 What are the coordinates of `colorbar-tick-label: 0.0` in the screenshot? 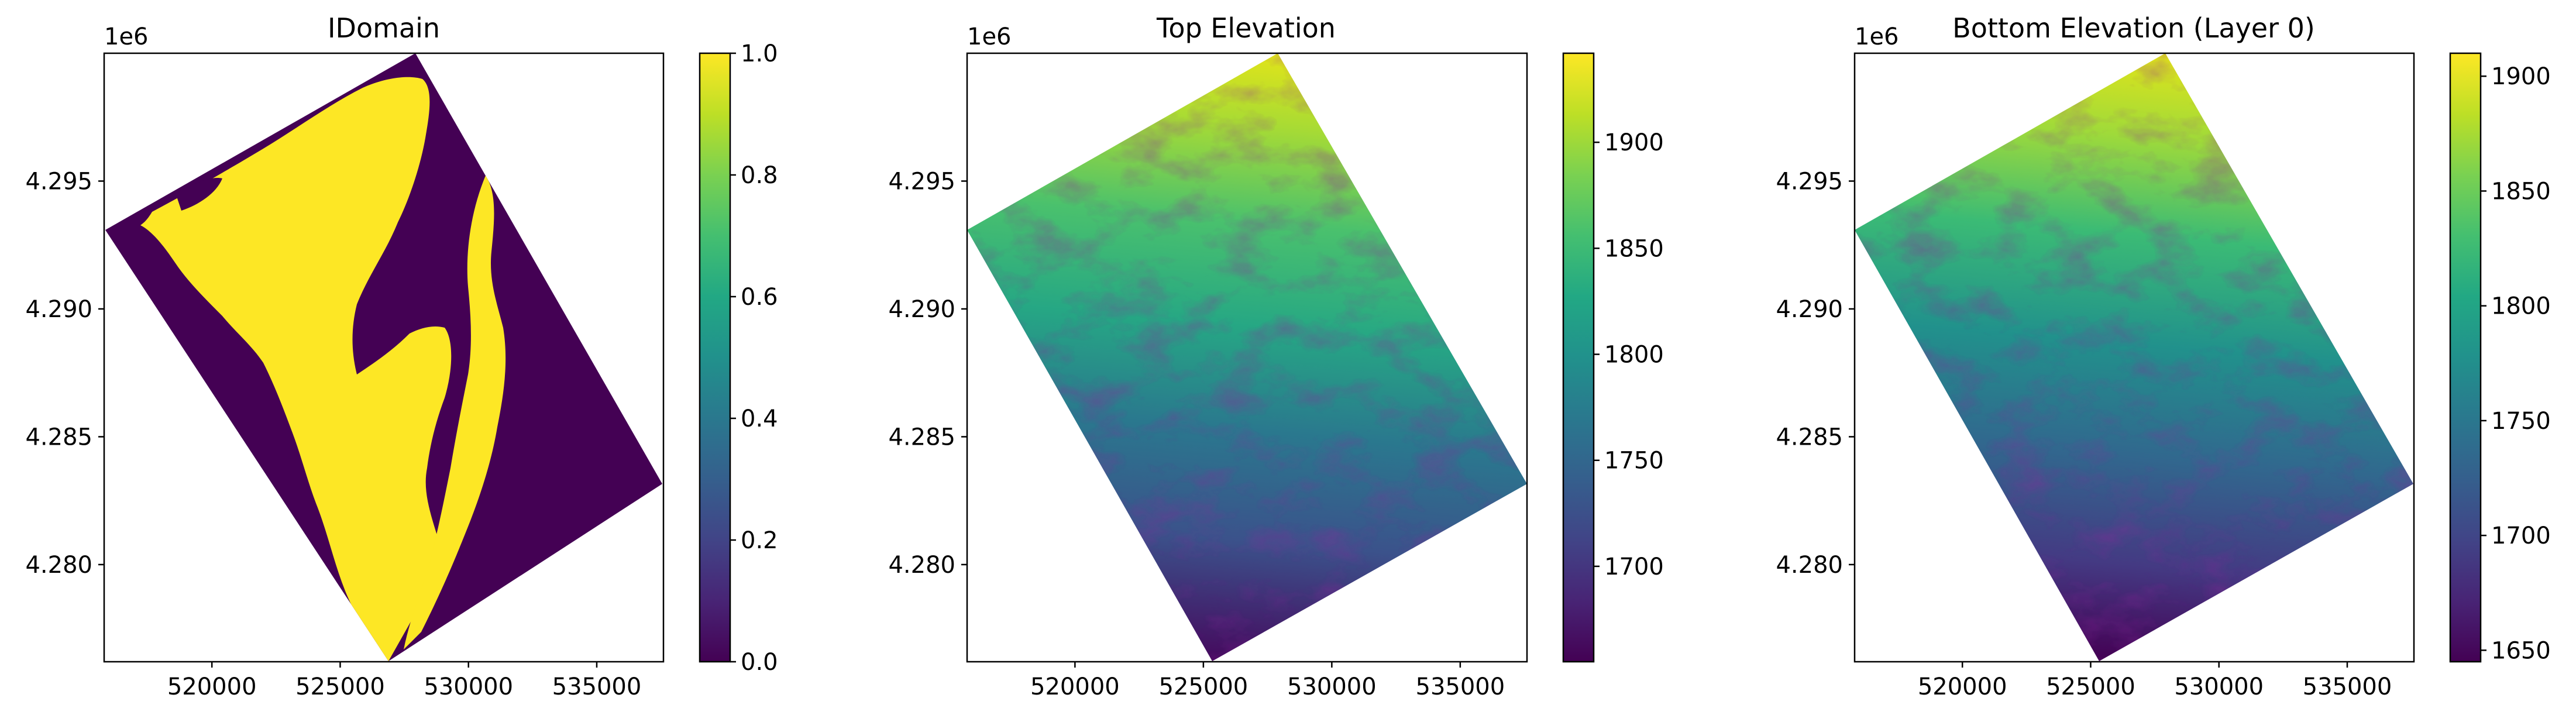 It's located at (760, 662).